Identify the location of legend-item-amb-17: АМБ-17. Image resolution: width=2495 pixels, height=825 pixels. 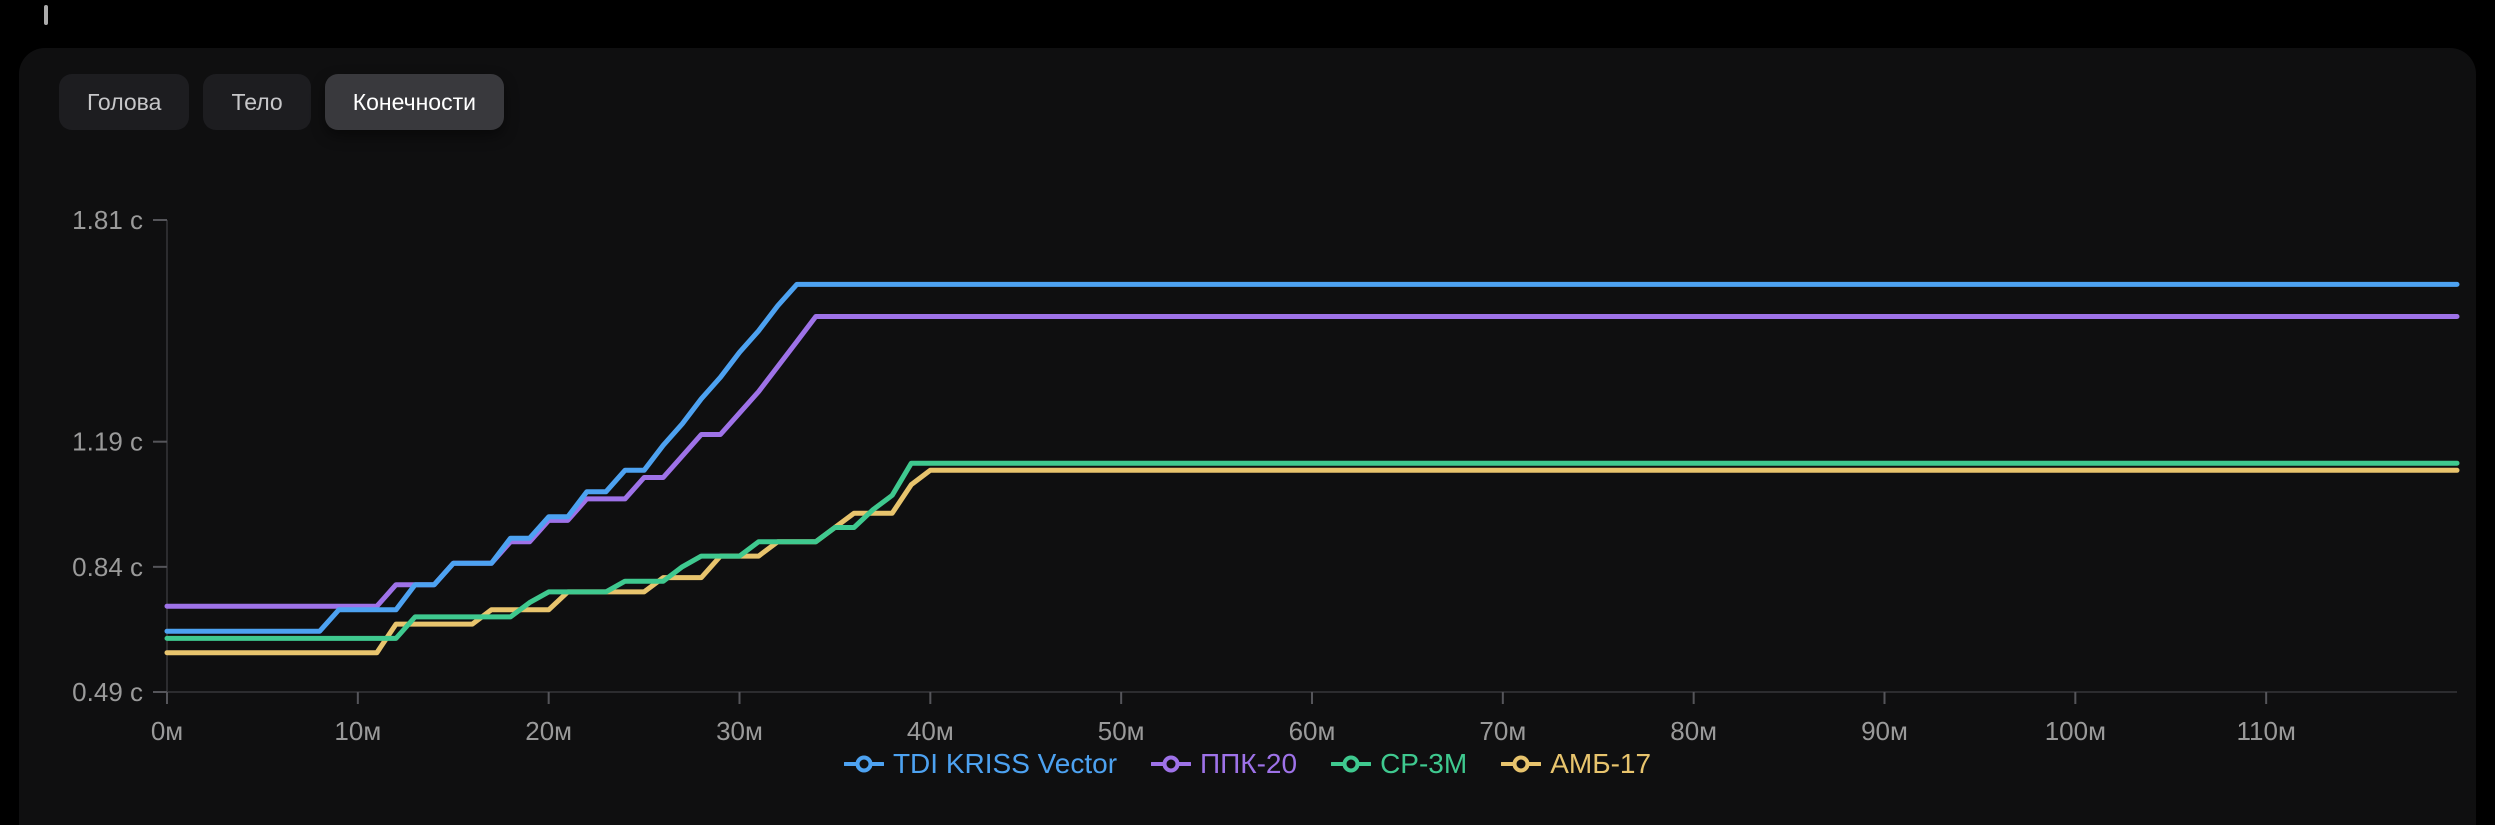
(1576, 764).